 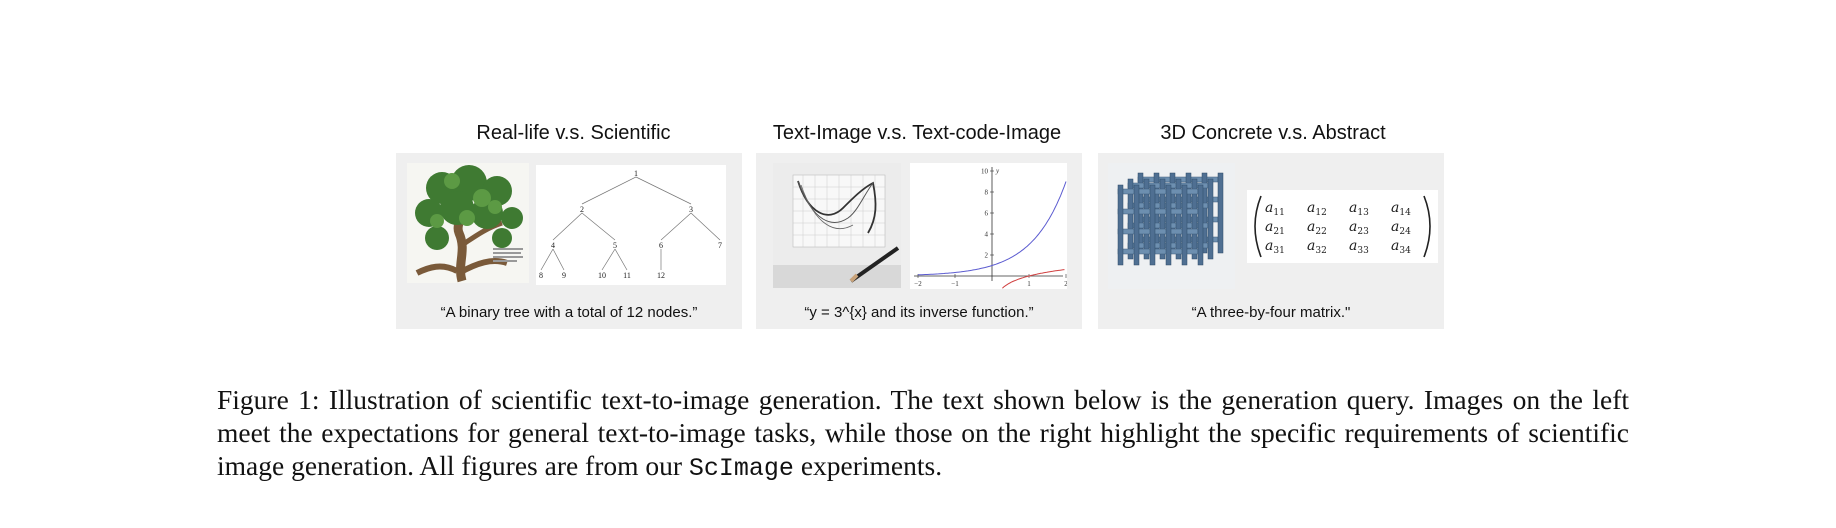 I want to click on right-paren, so click(x=1427, y=226).